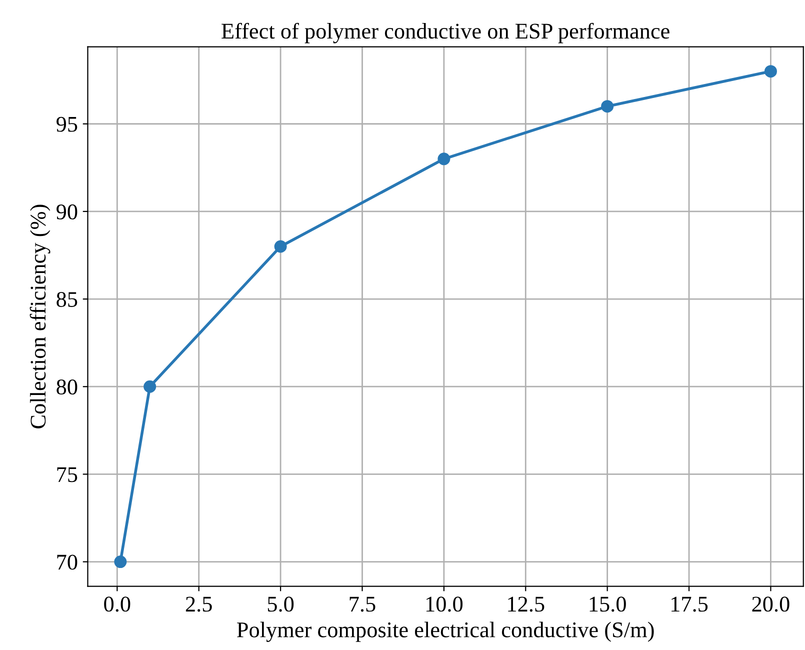 The height and width of the screenshot is (650, 805). What do you see at coordinates (67, 299) in the screenshot?
I see `y-tick-label: 85` at bounding box center [67, 299].